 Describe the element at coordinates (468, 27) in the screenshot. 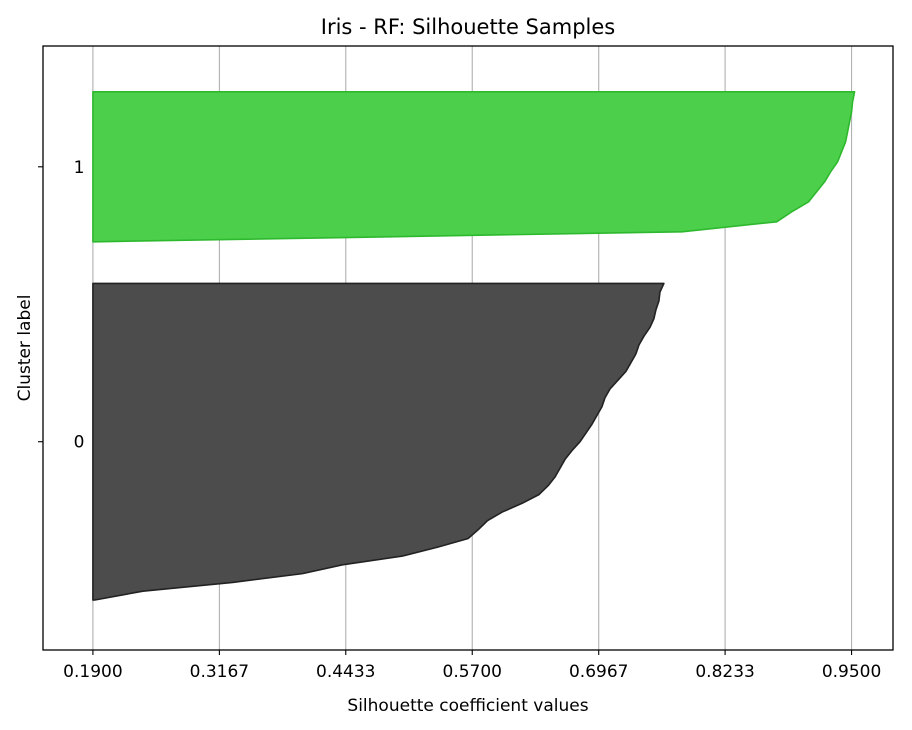

I see `chart-title: Iris - RF: Silhouette Samples` at that location.